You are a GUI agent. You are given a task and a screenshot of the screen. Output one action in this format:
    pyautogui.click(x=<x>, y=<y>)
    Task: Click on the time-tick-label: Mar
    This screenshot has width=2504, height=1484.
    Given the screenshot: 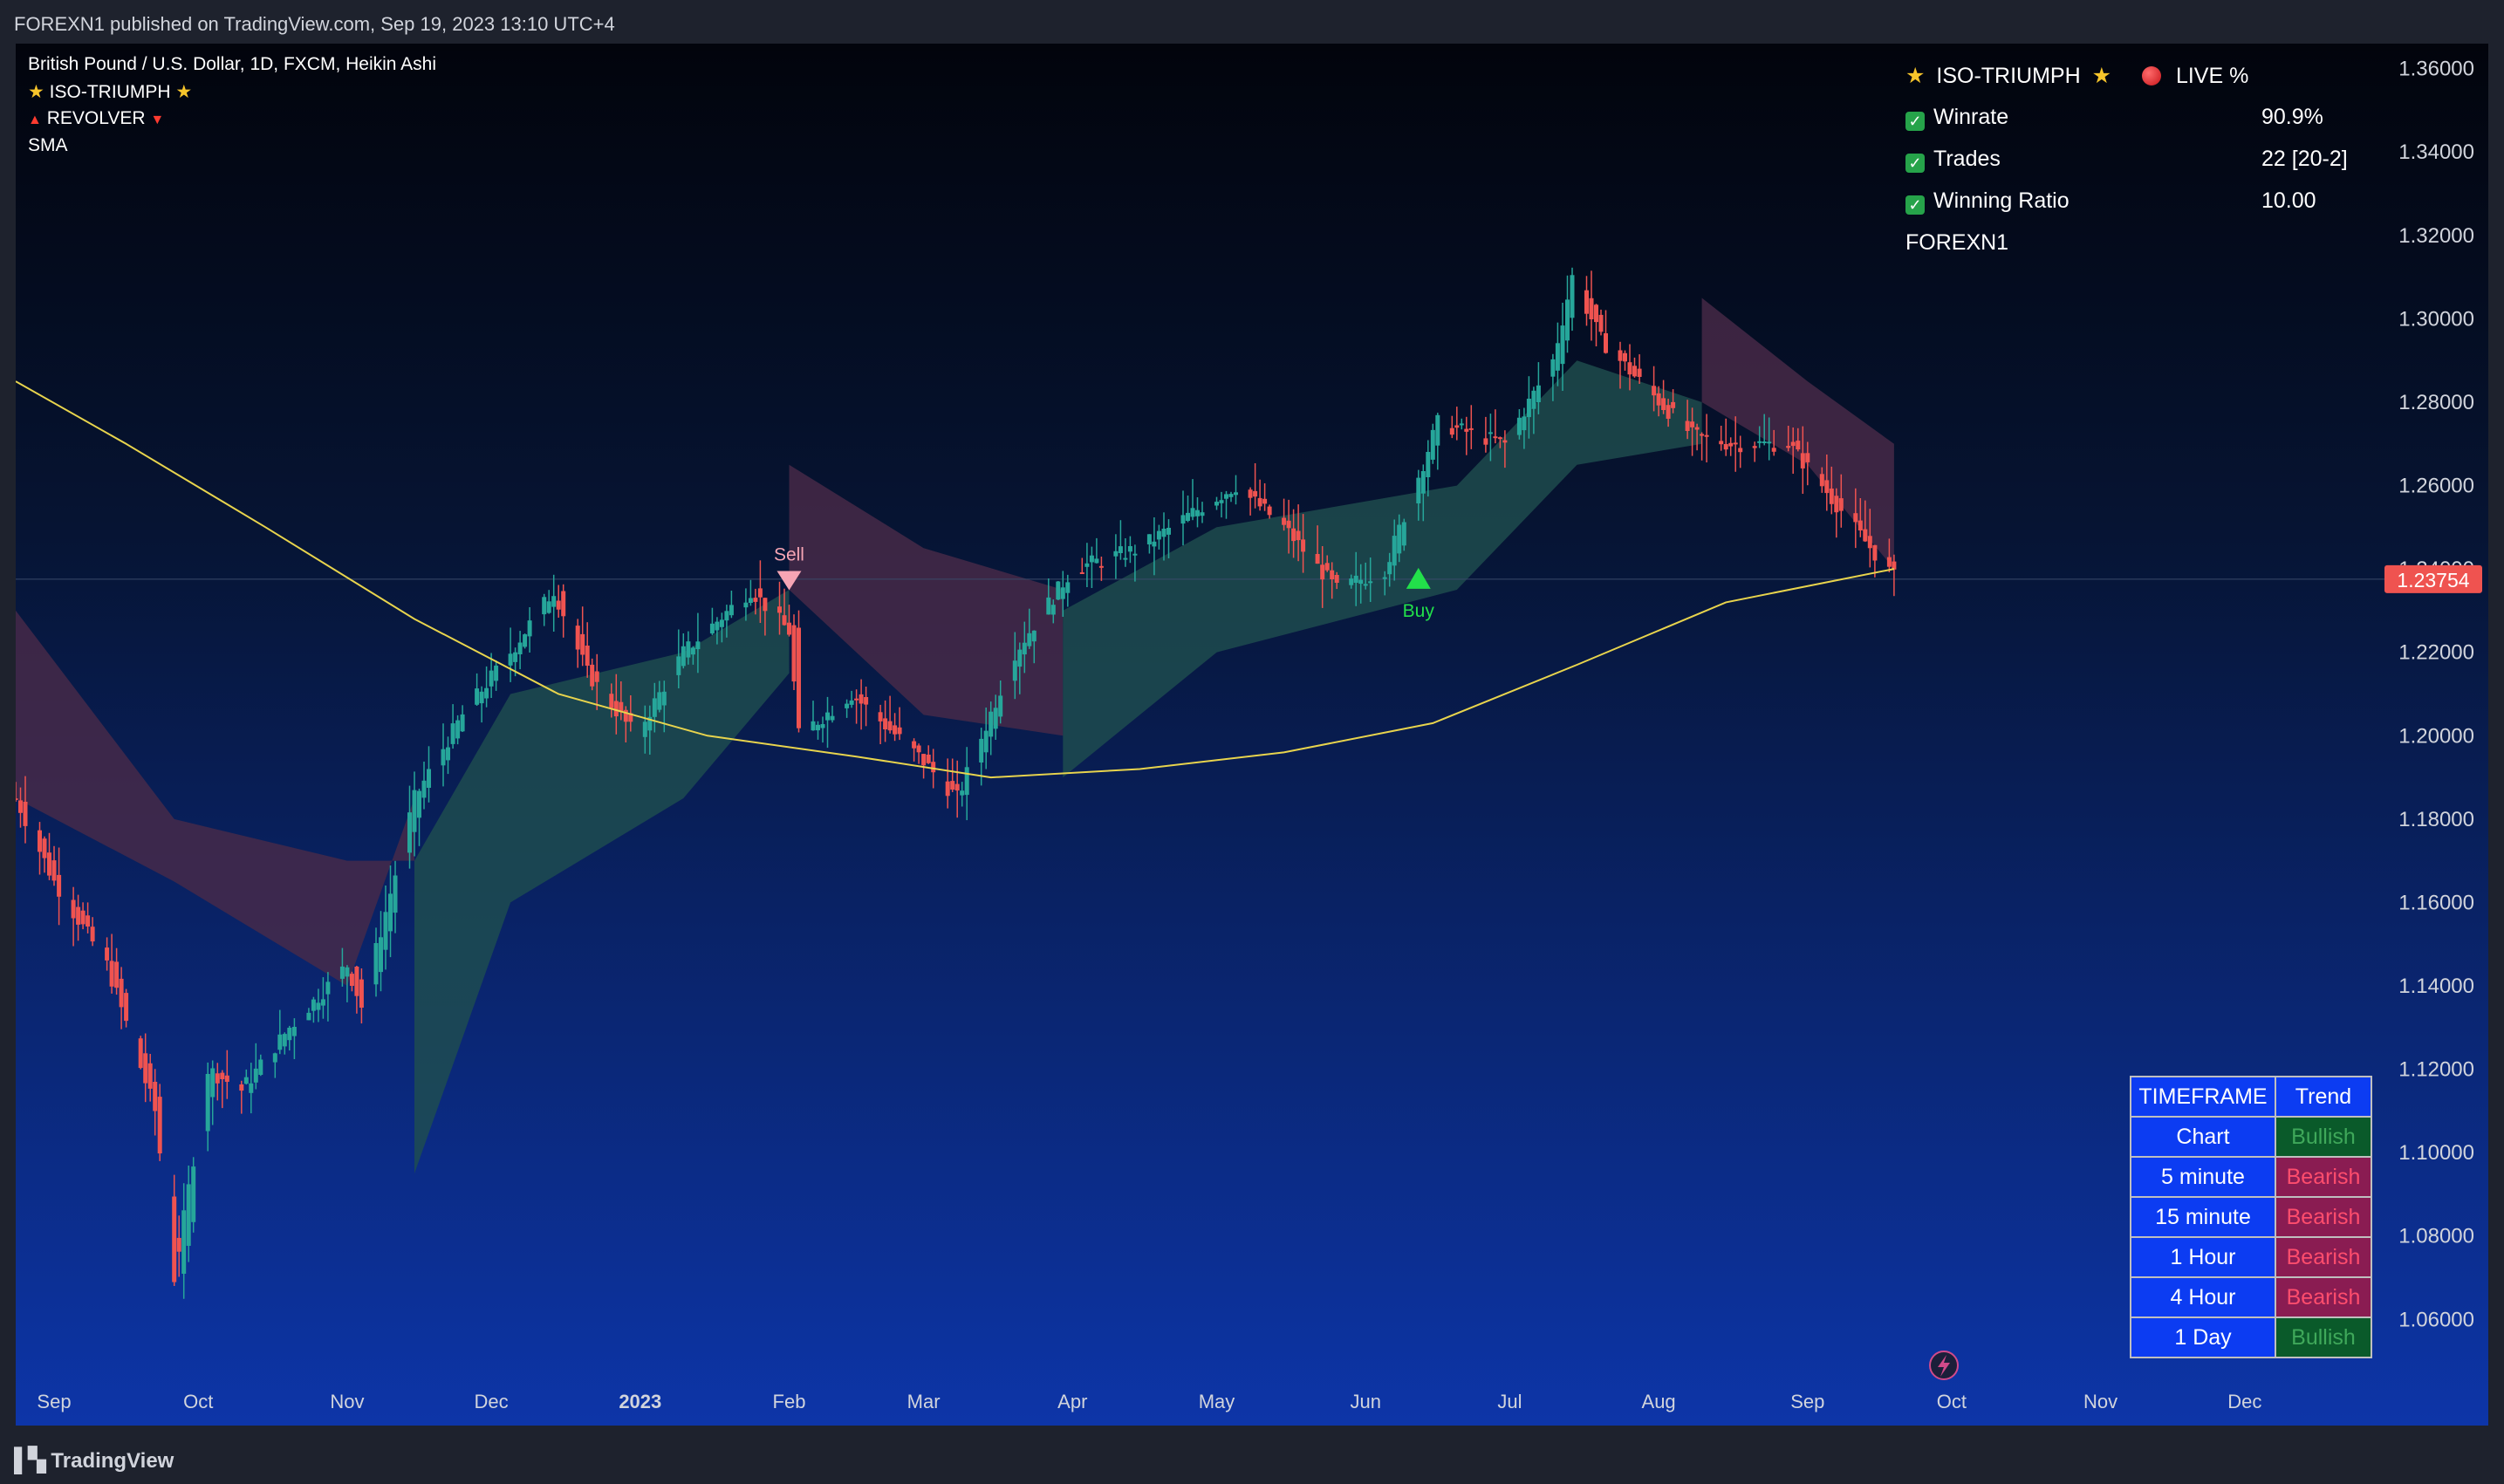 What is the action you would take?
    pyautogui.click(x=924, y=1401)
    